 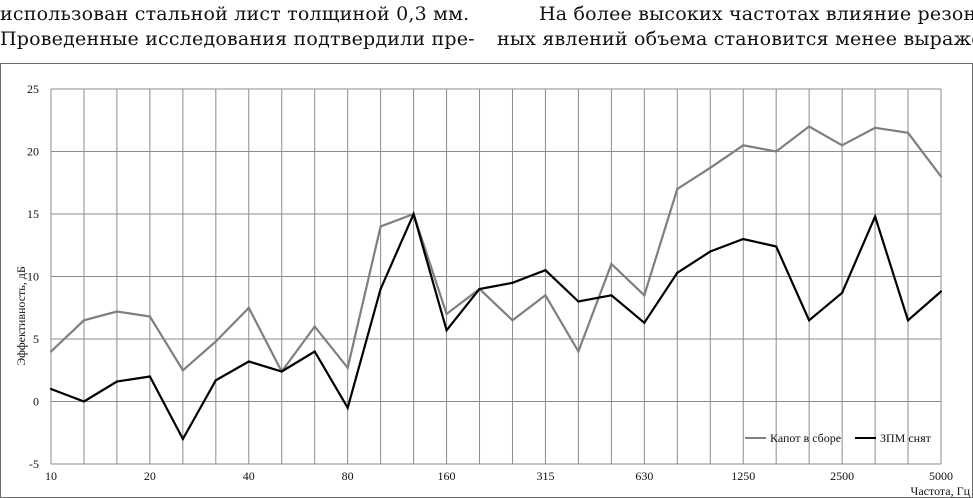 What do you see at coordinates (34, 464) in the screenshot?
I see `y-tick-label: -5` at bounding box center [34, 464].